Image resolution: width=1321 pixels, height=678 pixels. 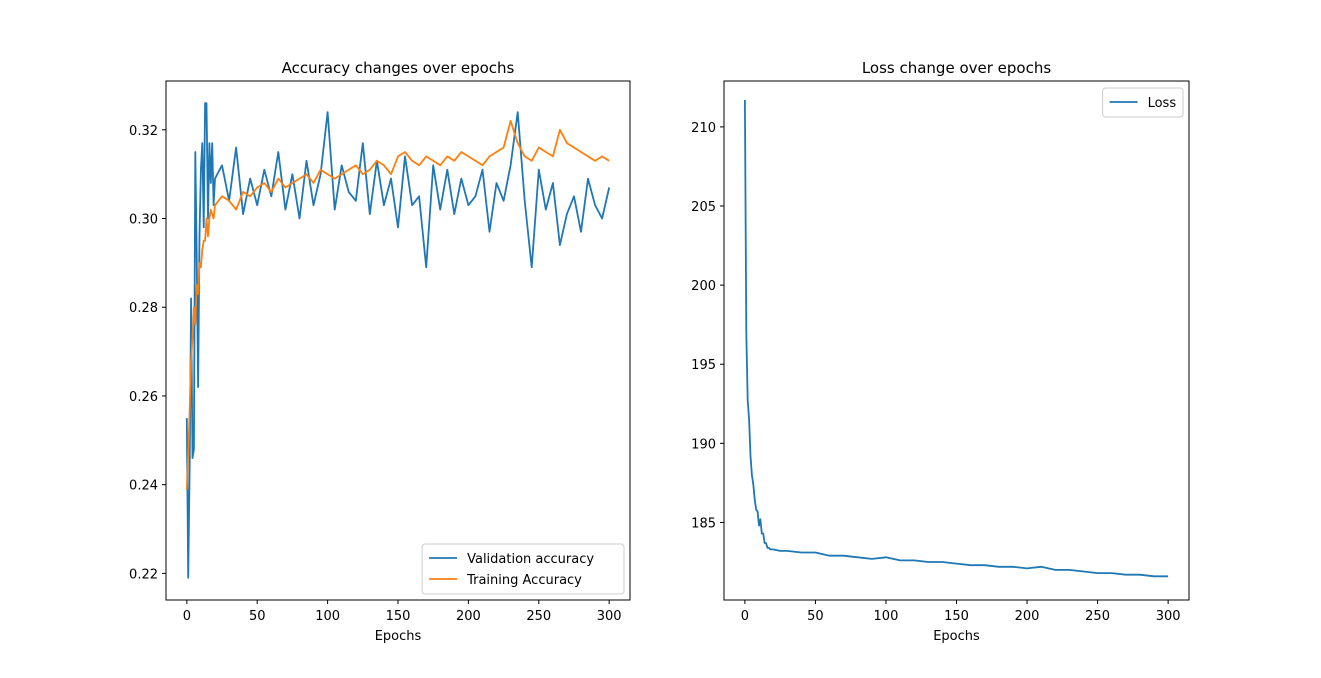 I want to click on legend: Validation accuracy Training Accuracy, so click(x=523, y=569).